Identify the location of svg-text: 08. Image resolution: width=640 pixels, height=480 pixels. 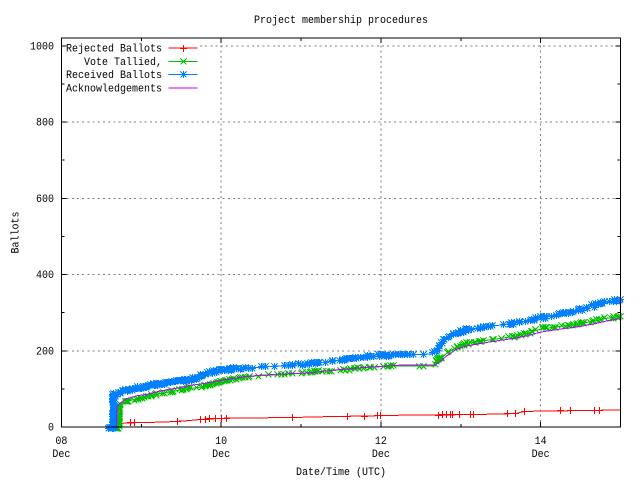
(61, 442).